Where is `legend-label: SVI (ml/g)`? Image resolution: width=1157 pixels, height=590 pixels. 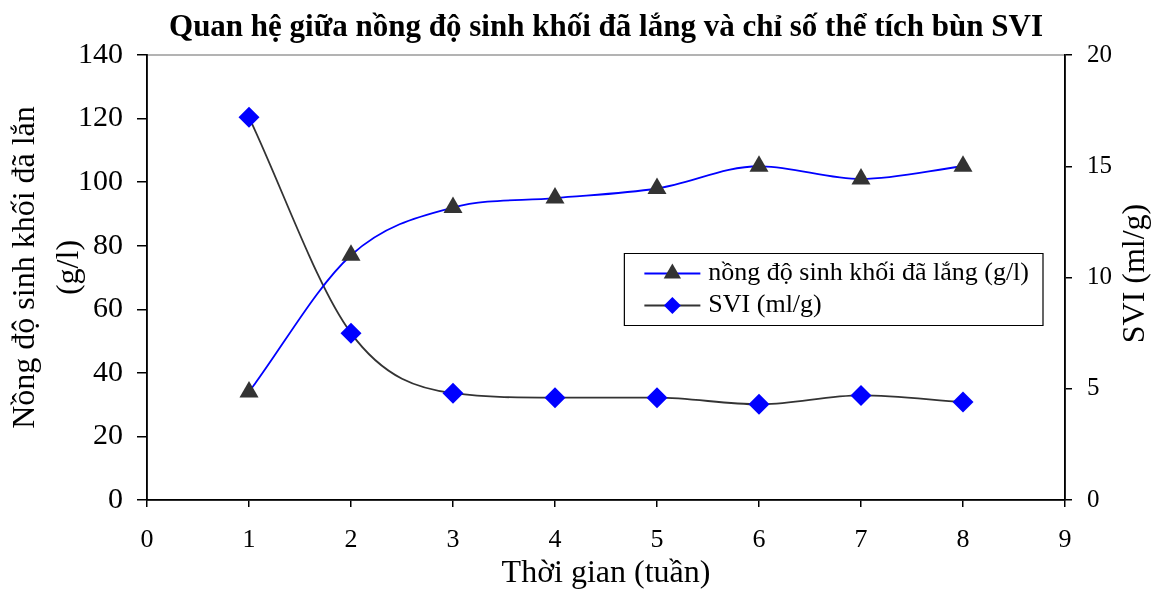 legend-label: SVI (ml/g) is located at coordinates (765, 304).